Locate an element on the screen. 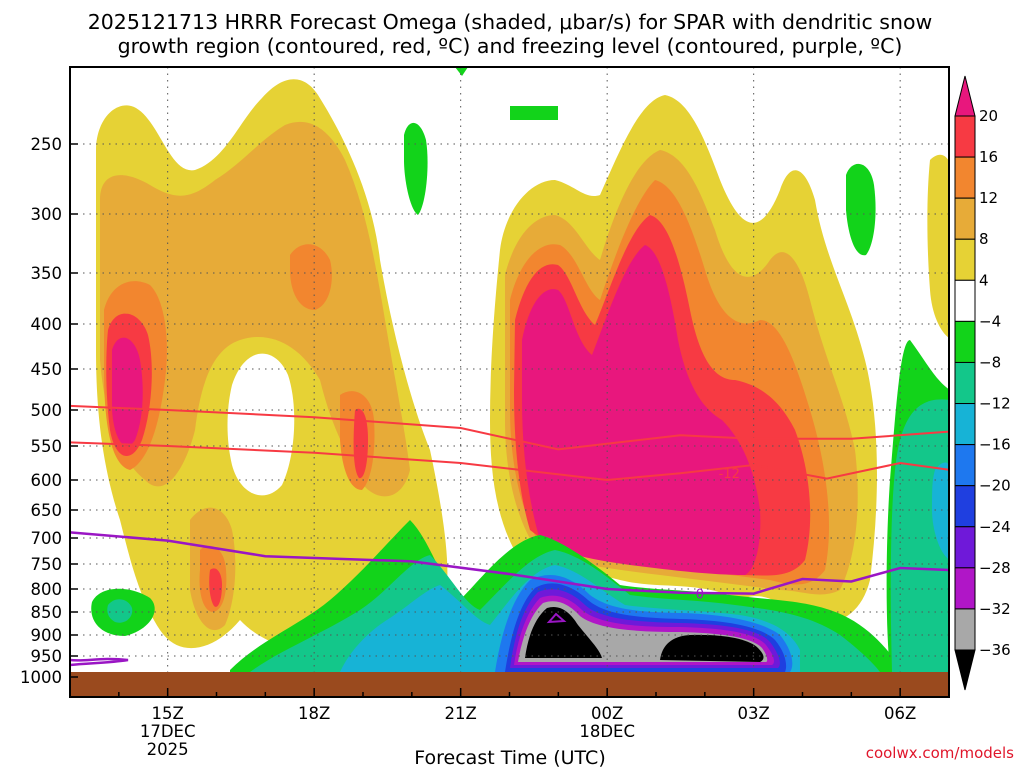  y-tick-label: 800 is located at coordinates (47, 589).